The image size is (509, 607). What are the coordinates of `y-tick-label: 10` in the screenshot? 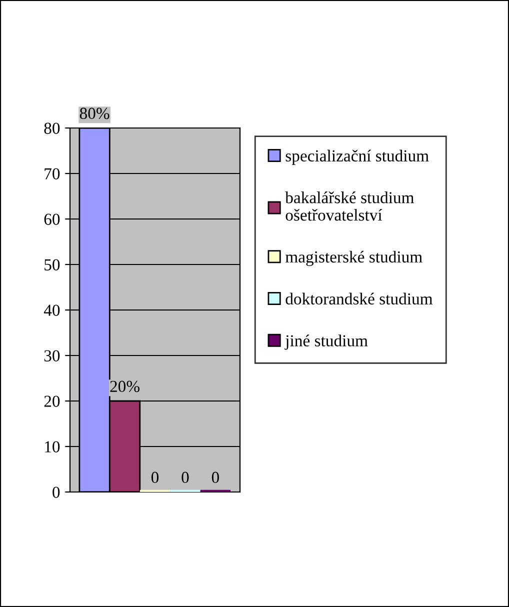 It's located at (52, 446).